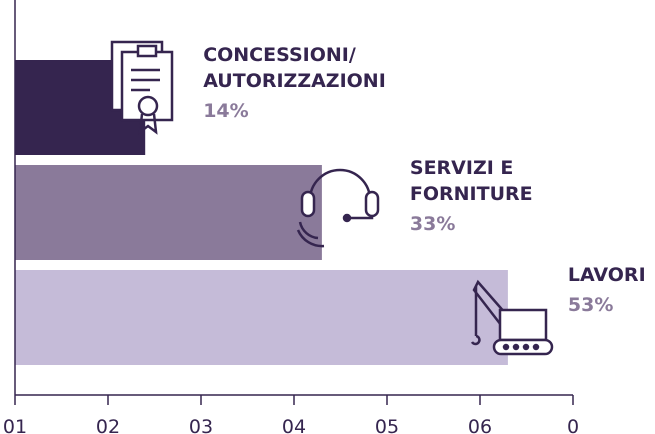 This screenshot has width=655, height=434. What do you see at coordinates (294, 68) in the screenshot?
I see `category-label: CONCESSIONI/ AUTORIZZAZIONI` at bounding box center [294, 68].